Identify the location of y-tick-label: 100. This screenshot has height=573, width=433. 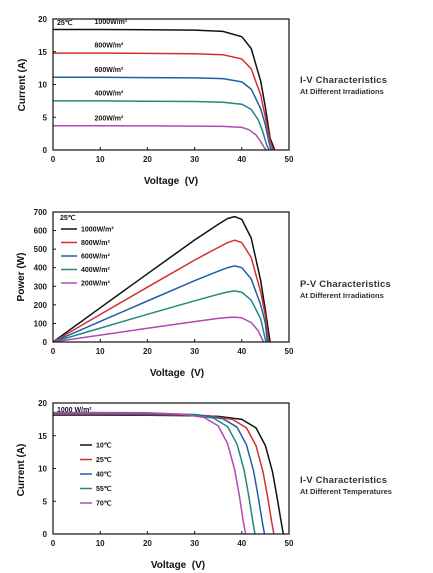
(41, 323).